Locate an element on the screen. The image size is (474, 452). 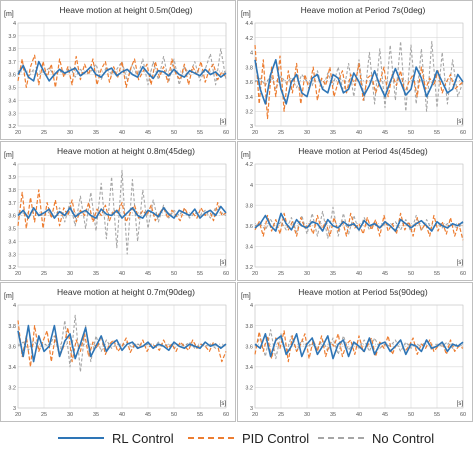
chart-title: Heave motion at height 0.8m(45deg) is located at coordinates (126, 151).